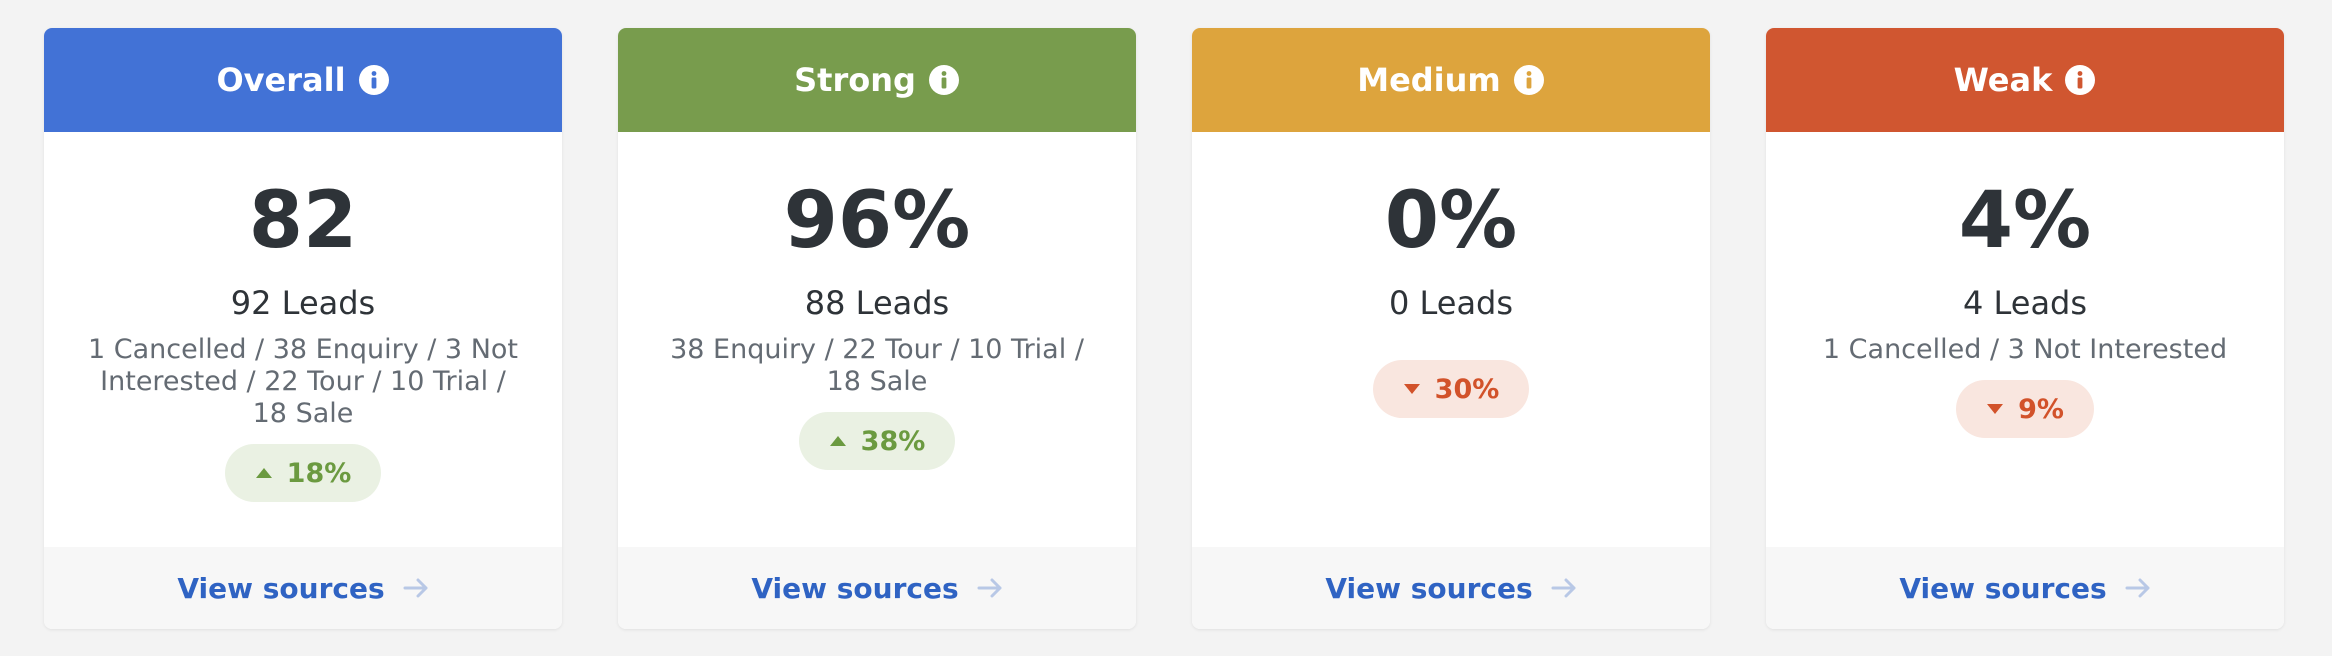  I want to click on card-title: Medium, so click(1429, 80).